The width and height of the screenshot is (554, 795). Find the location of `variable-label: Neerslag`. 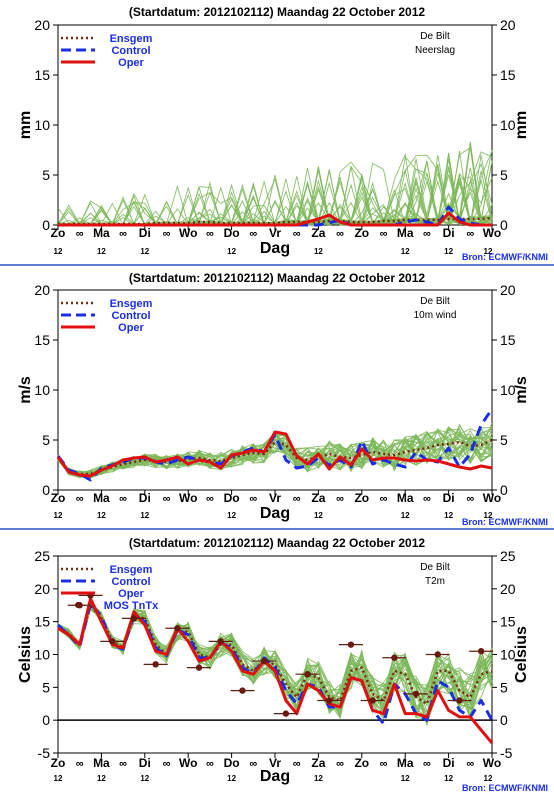

variable-label: Neerslag is located at coordinates (435, 50).